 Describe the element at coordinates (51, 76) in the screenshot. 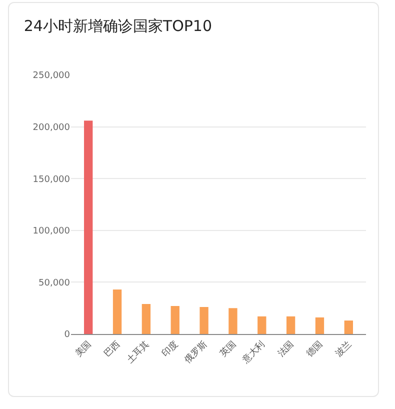

I see `y-tick-label: 250,000` at that location.